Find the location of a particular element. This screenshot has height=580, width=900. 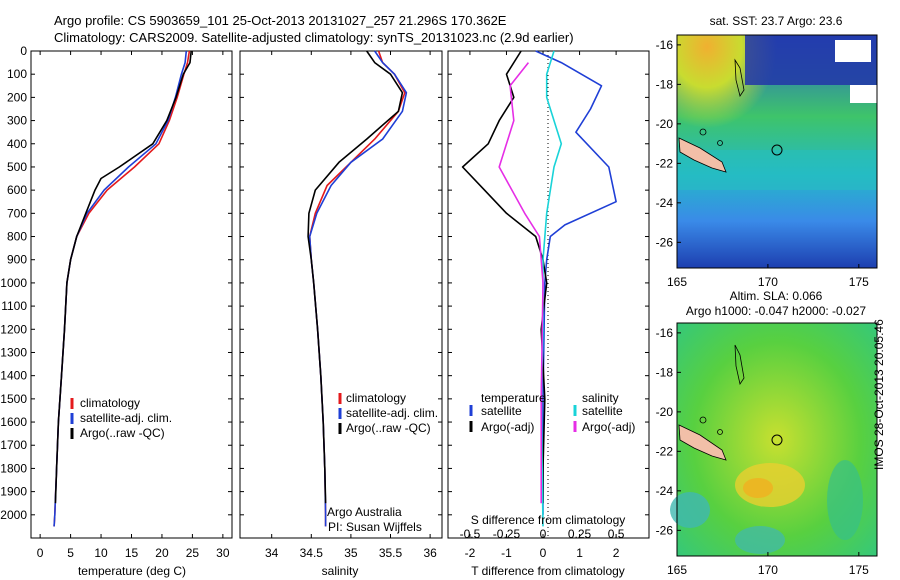

x-tick-label: 35.5 is located at coordinates (391, 553).